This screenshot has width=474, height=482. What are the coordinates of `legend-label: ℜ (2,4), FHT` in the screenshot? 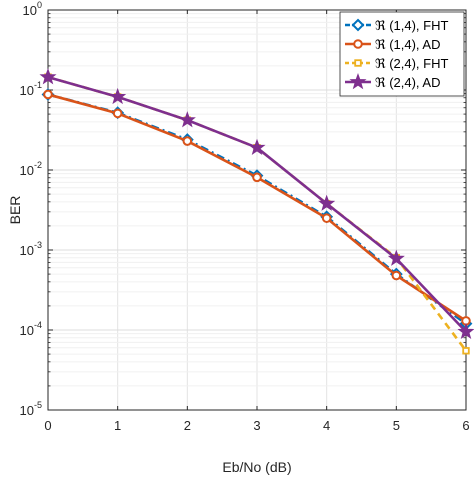 It's located at (411, 63).